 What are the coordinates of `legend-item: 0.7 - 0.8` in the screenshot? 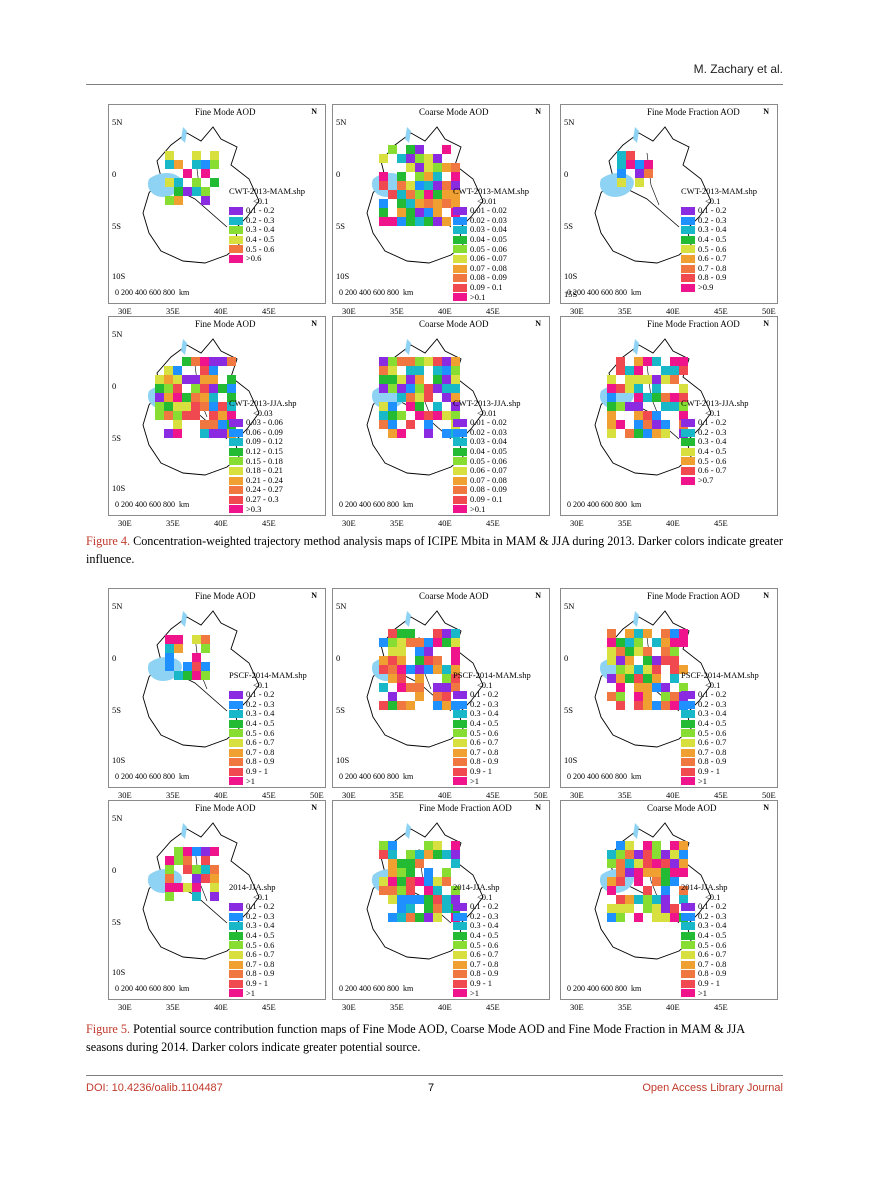 It's located at (252, 964).